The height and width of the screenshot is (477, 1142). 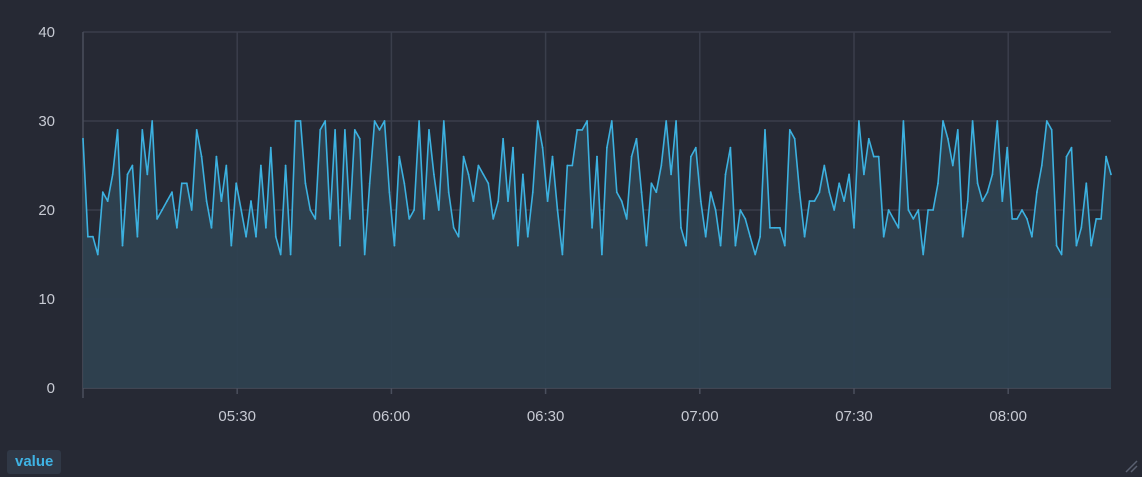 I want to click on y-tick-label: 10, so click(x=46, y=299).